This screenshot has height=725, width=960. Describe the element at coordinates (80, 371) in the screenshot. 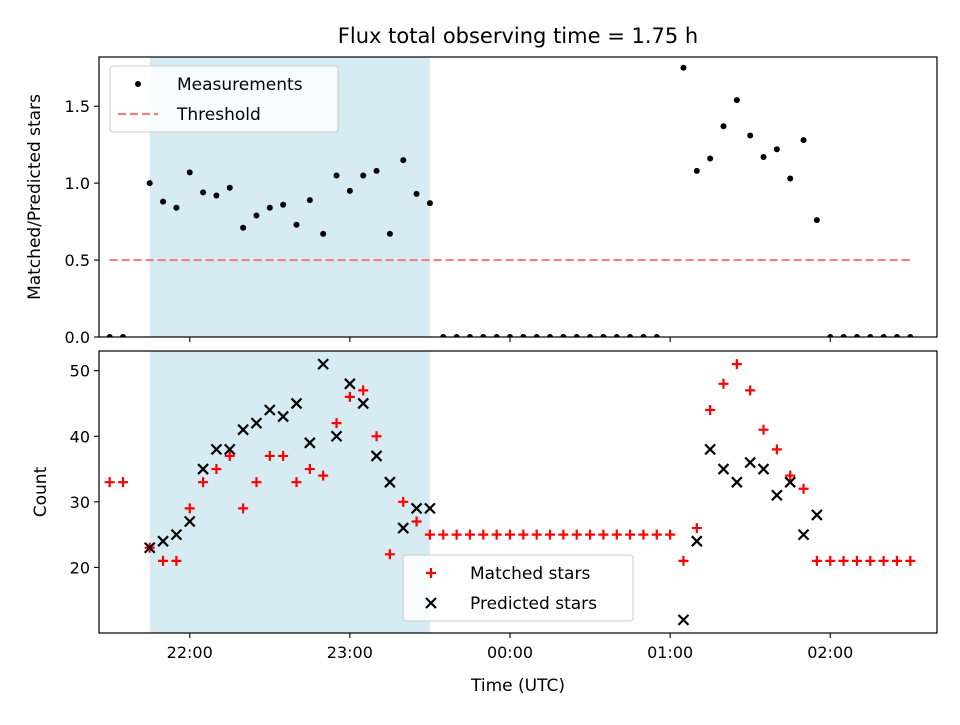

I see `y-tick-label: 50` at that location.